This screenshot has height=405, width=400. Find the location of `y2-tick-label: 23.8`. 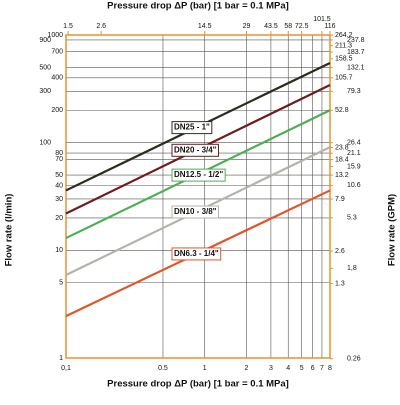

y2-tick-label: 23.8 is located at coordinates (342, 147).